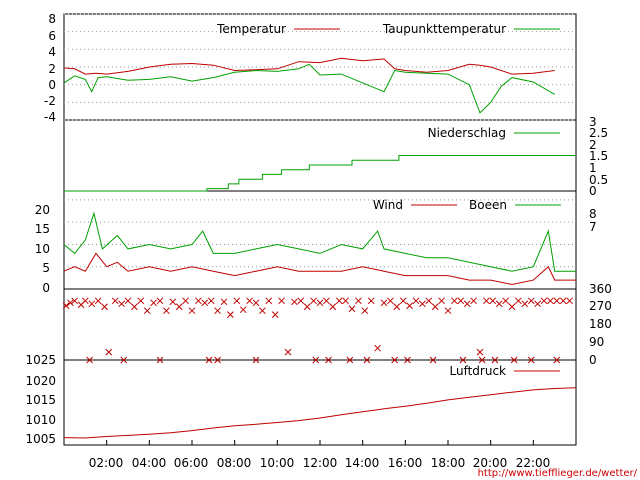  What do you see at coordinates (277, 463) in the screenshot?
I see `x-tick-label: 10:00` at bounding box center [277, 463].